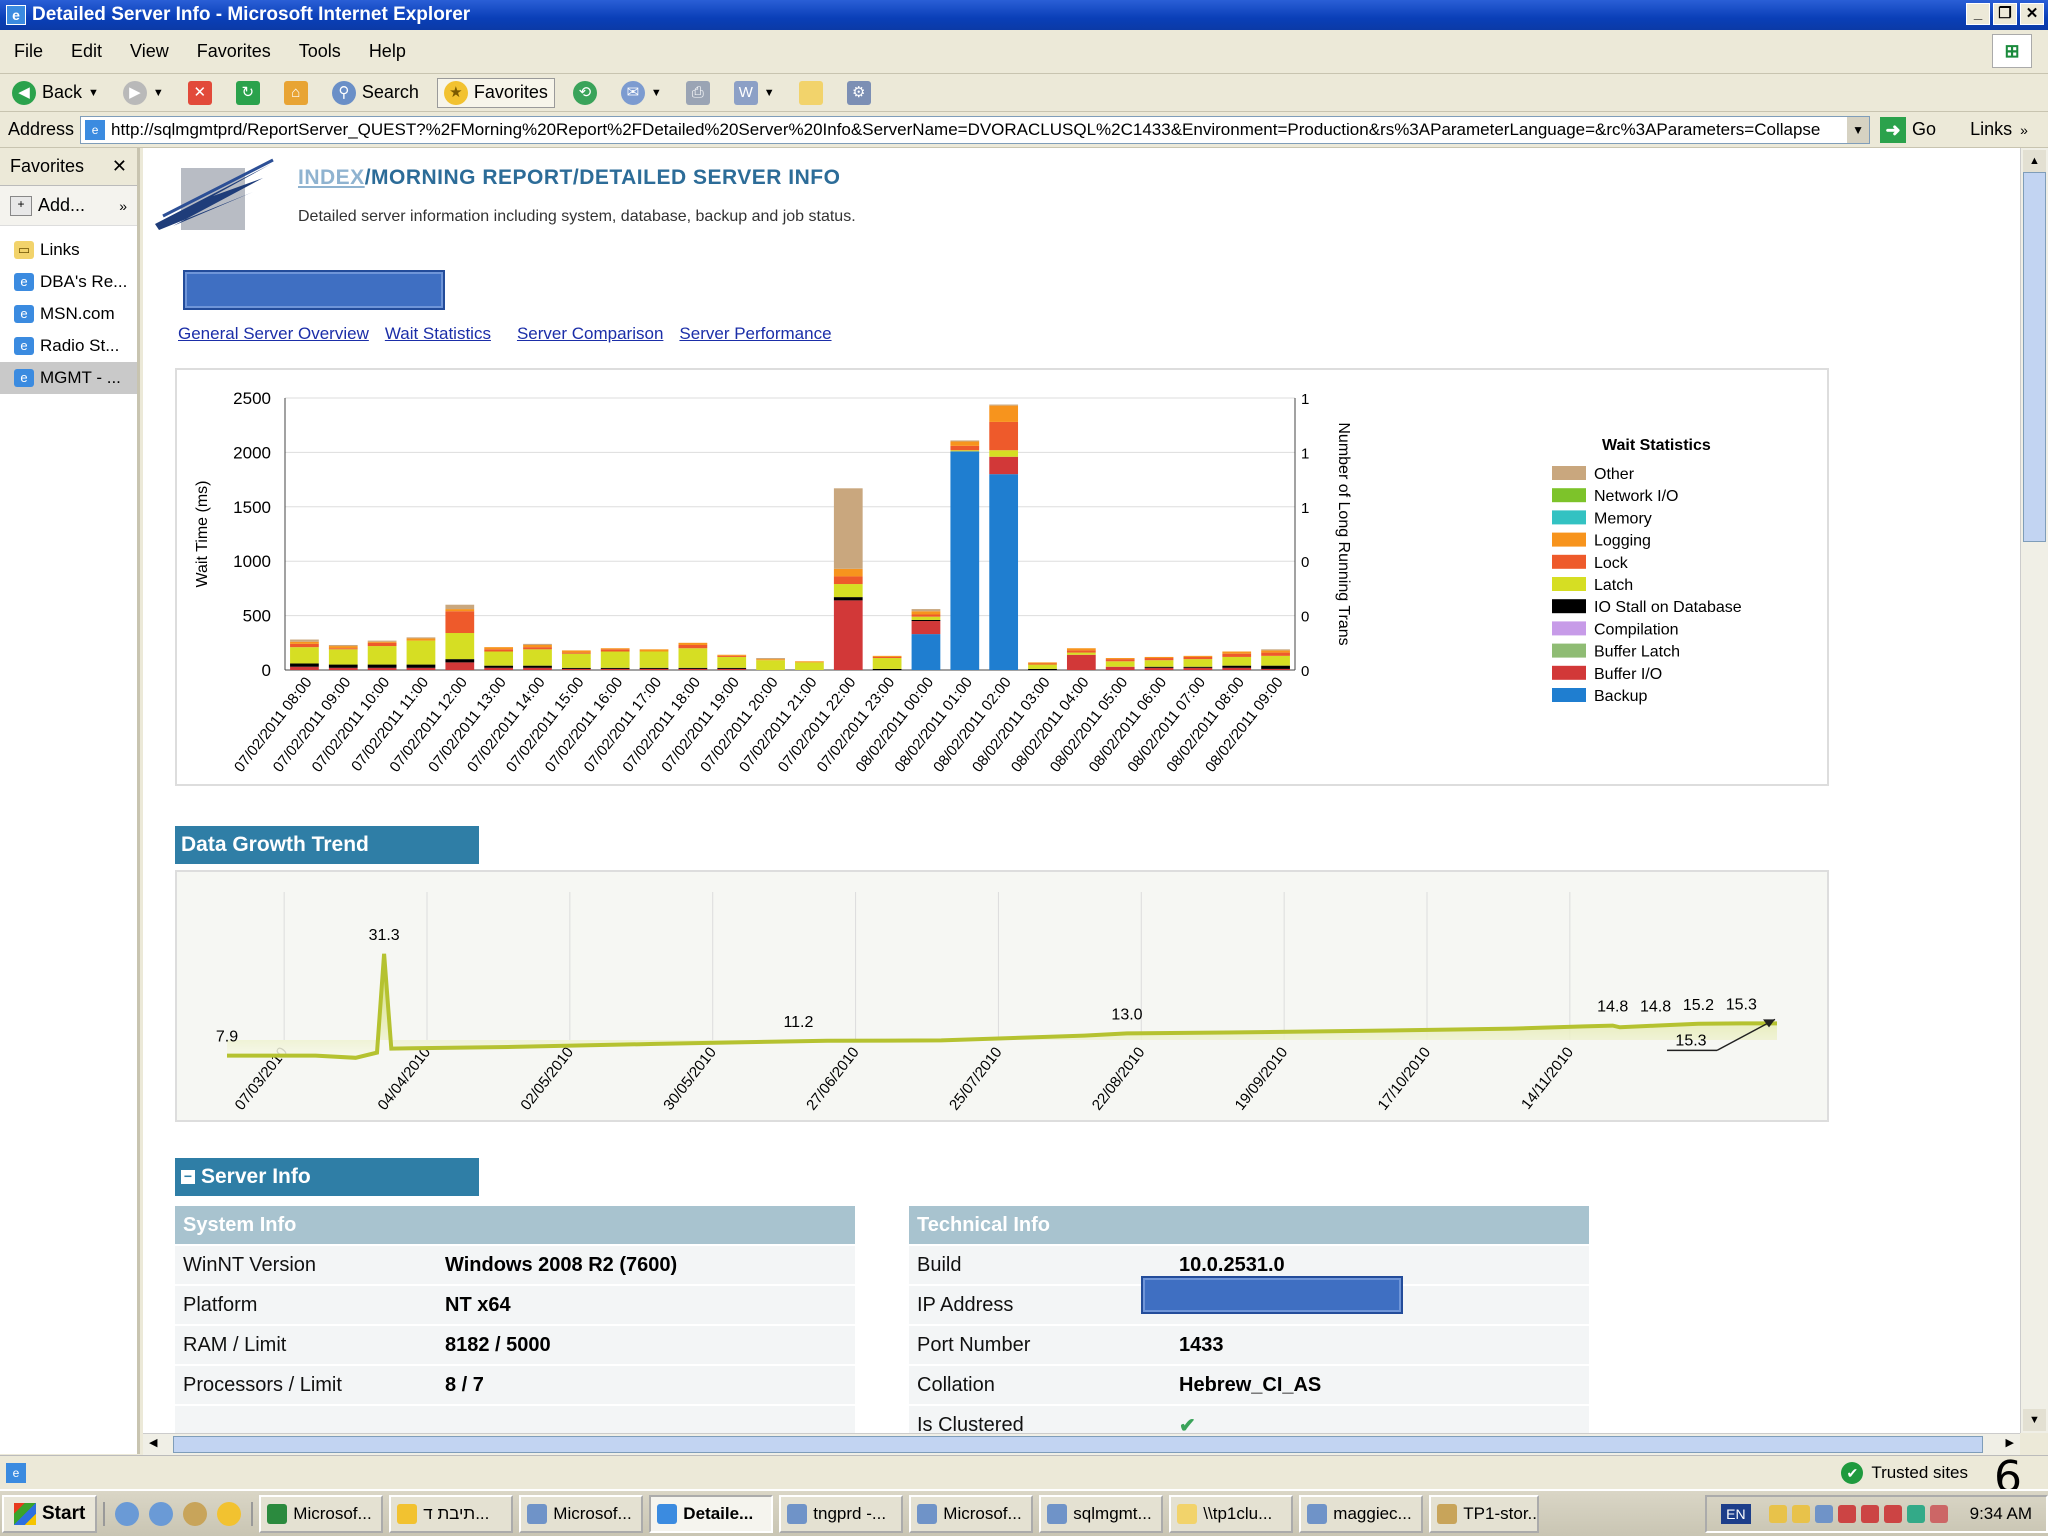 The height and width of the screenshot is (1536, 2048). I want to click on link-wait-statistics: Wait Statistics, so click(437, 333).